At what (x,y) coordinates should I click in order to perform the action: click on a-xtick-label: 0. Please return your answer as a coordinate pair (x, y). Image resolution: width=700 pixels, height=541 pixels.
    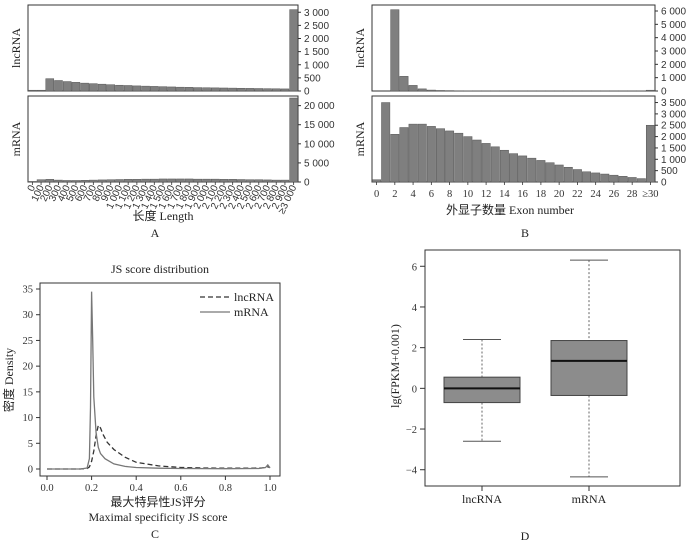
    Looking at the image, I should click on (32, 188).